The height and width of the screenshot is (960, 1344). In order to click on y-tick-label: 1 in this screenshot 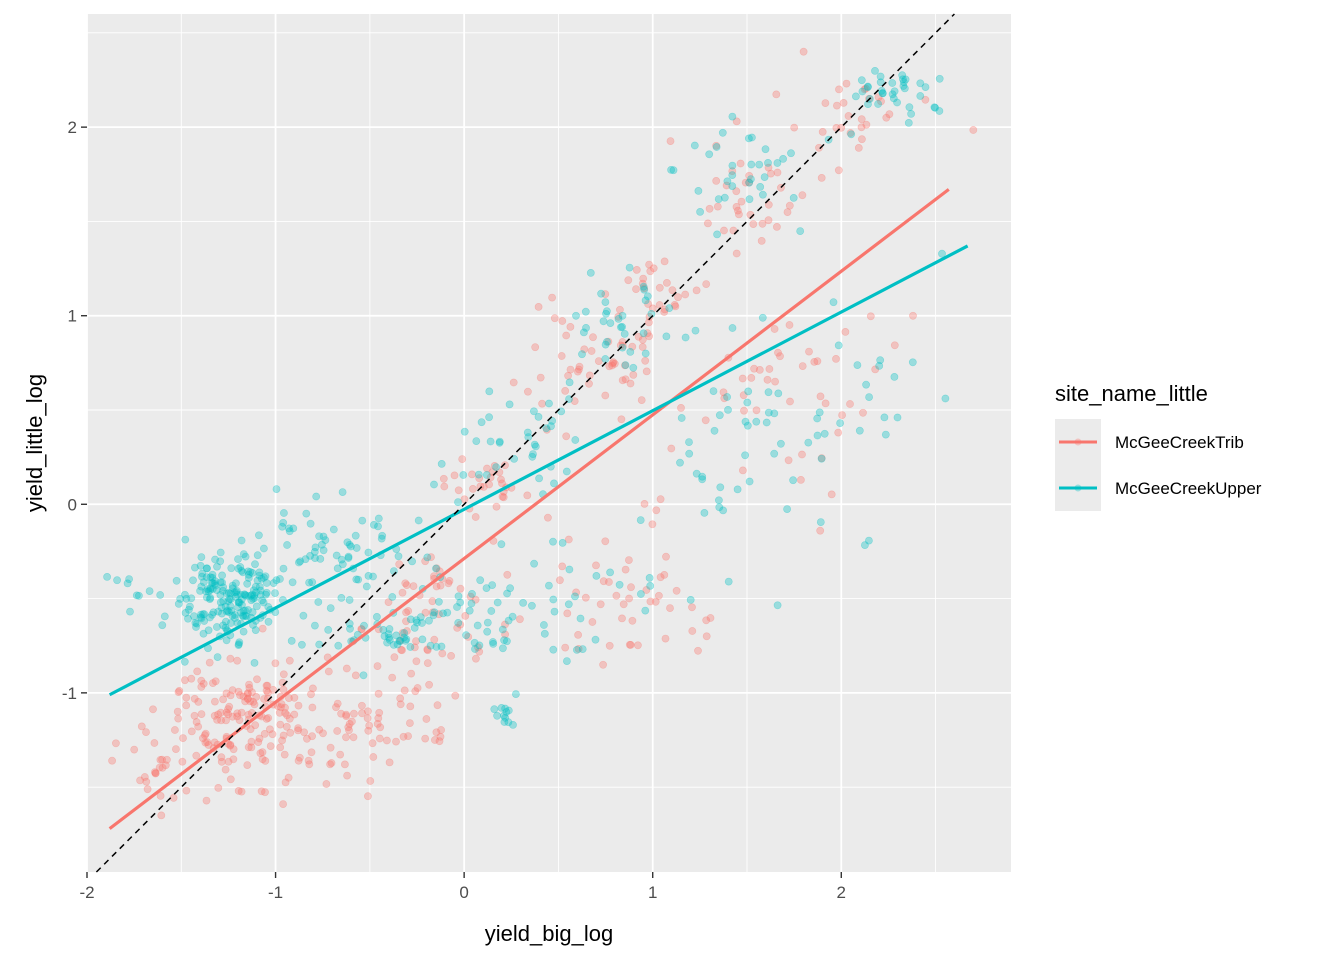, I will do `click(72, 316)`.